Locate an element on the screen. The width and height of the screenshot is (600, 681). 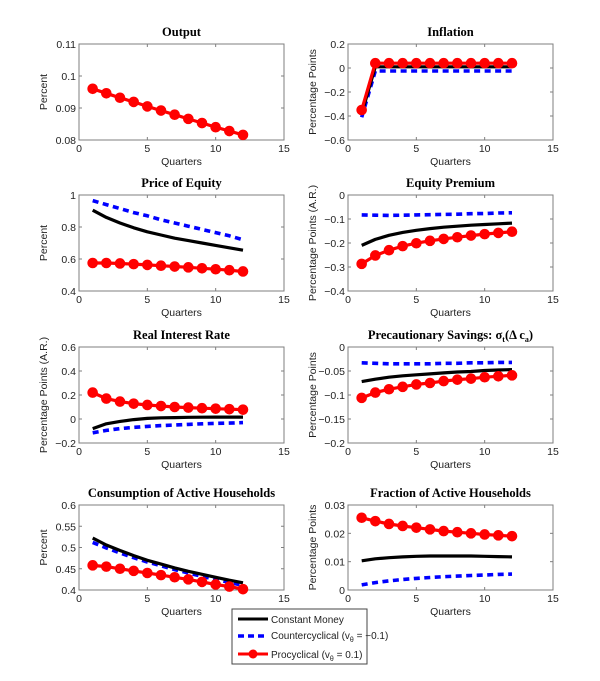
chart-title-part: ) is located at coordinates (531, 335).